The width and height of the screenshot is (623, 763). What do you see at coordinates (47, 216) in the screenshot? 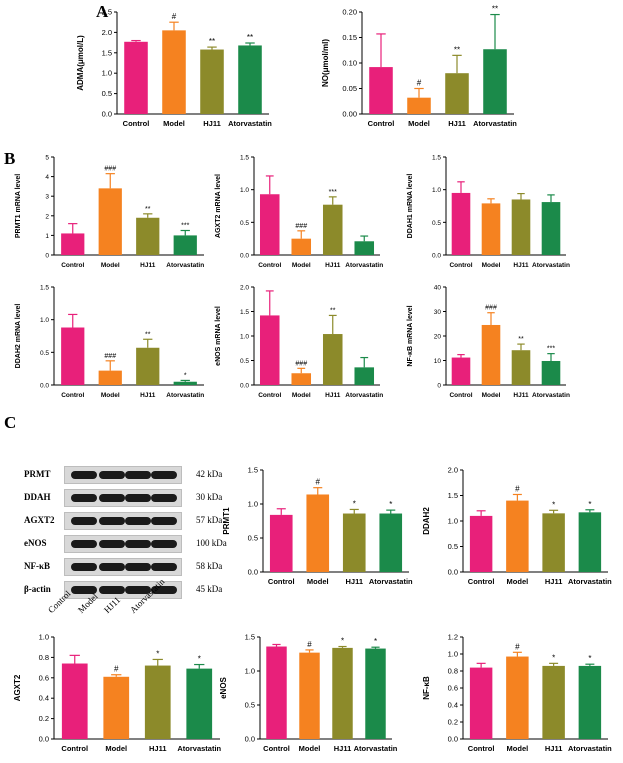
I see `y-tick-label: 2` at bounding box center [47, 216].